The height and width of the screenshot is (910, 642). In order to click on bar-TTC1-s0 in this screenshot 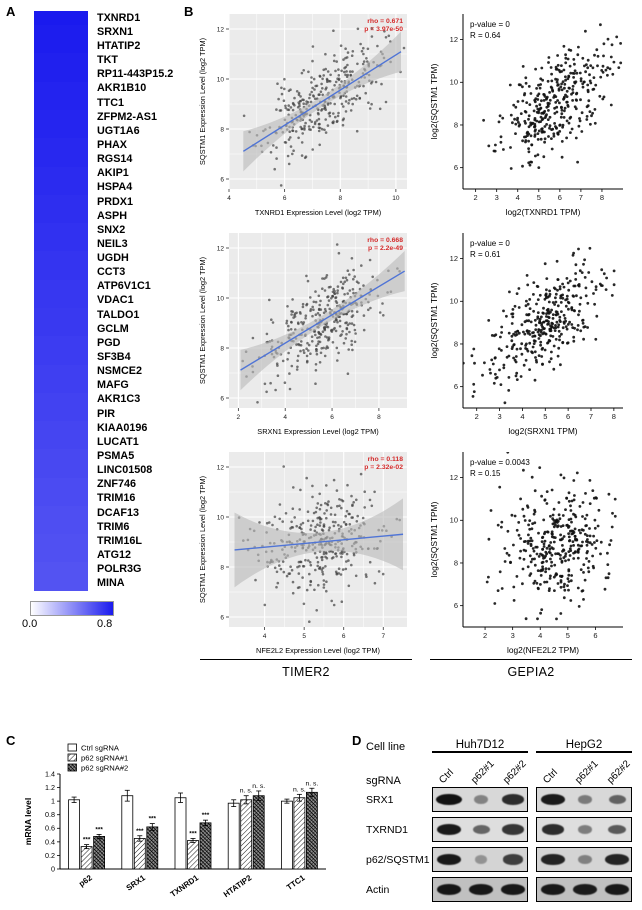, I will do `click(286, 835)`.